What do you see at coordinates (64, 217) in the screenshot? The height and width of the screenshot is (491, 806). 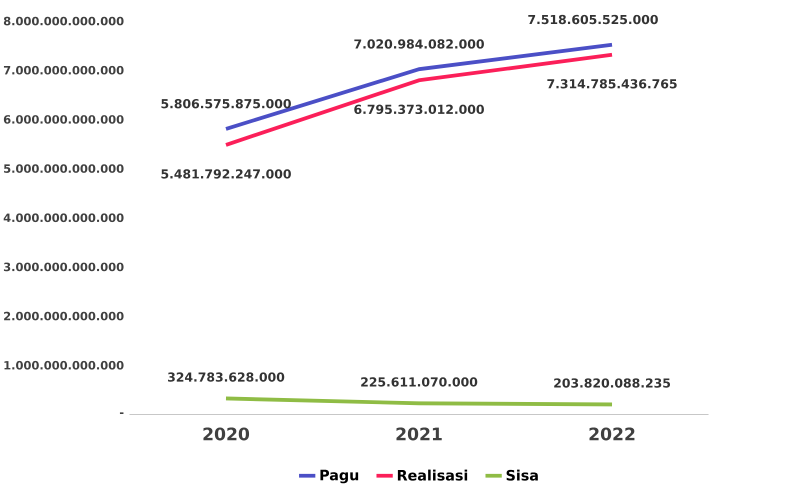 I see `y-tick-label: 4.000.000.000.000` at bounding box center [64, 217].